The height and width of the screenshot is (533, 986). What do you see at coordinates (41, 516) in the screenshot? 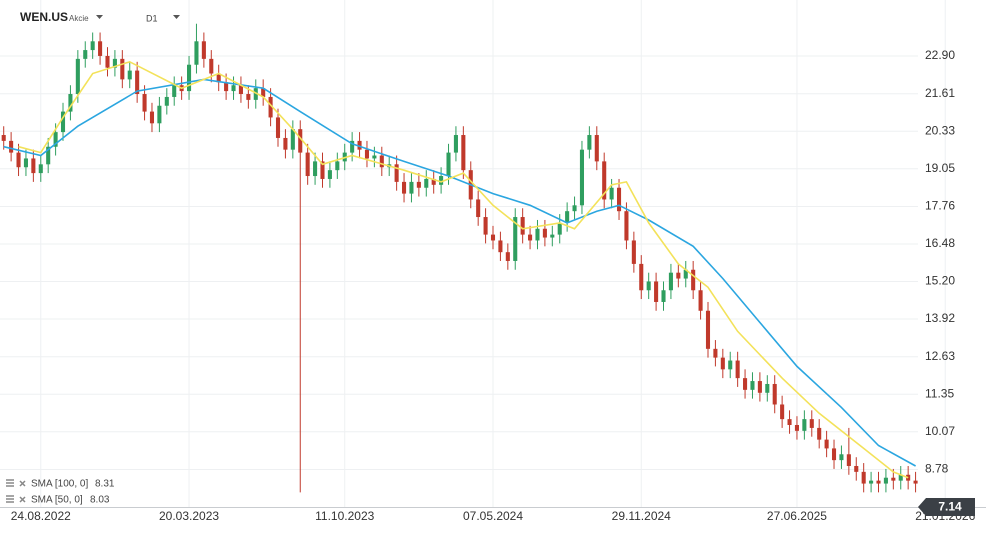
I see `x-tick-label: 24.08.2022` at bounding box center [41, 516].